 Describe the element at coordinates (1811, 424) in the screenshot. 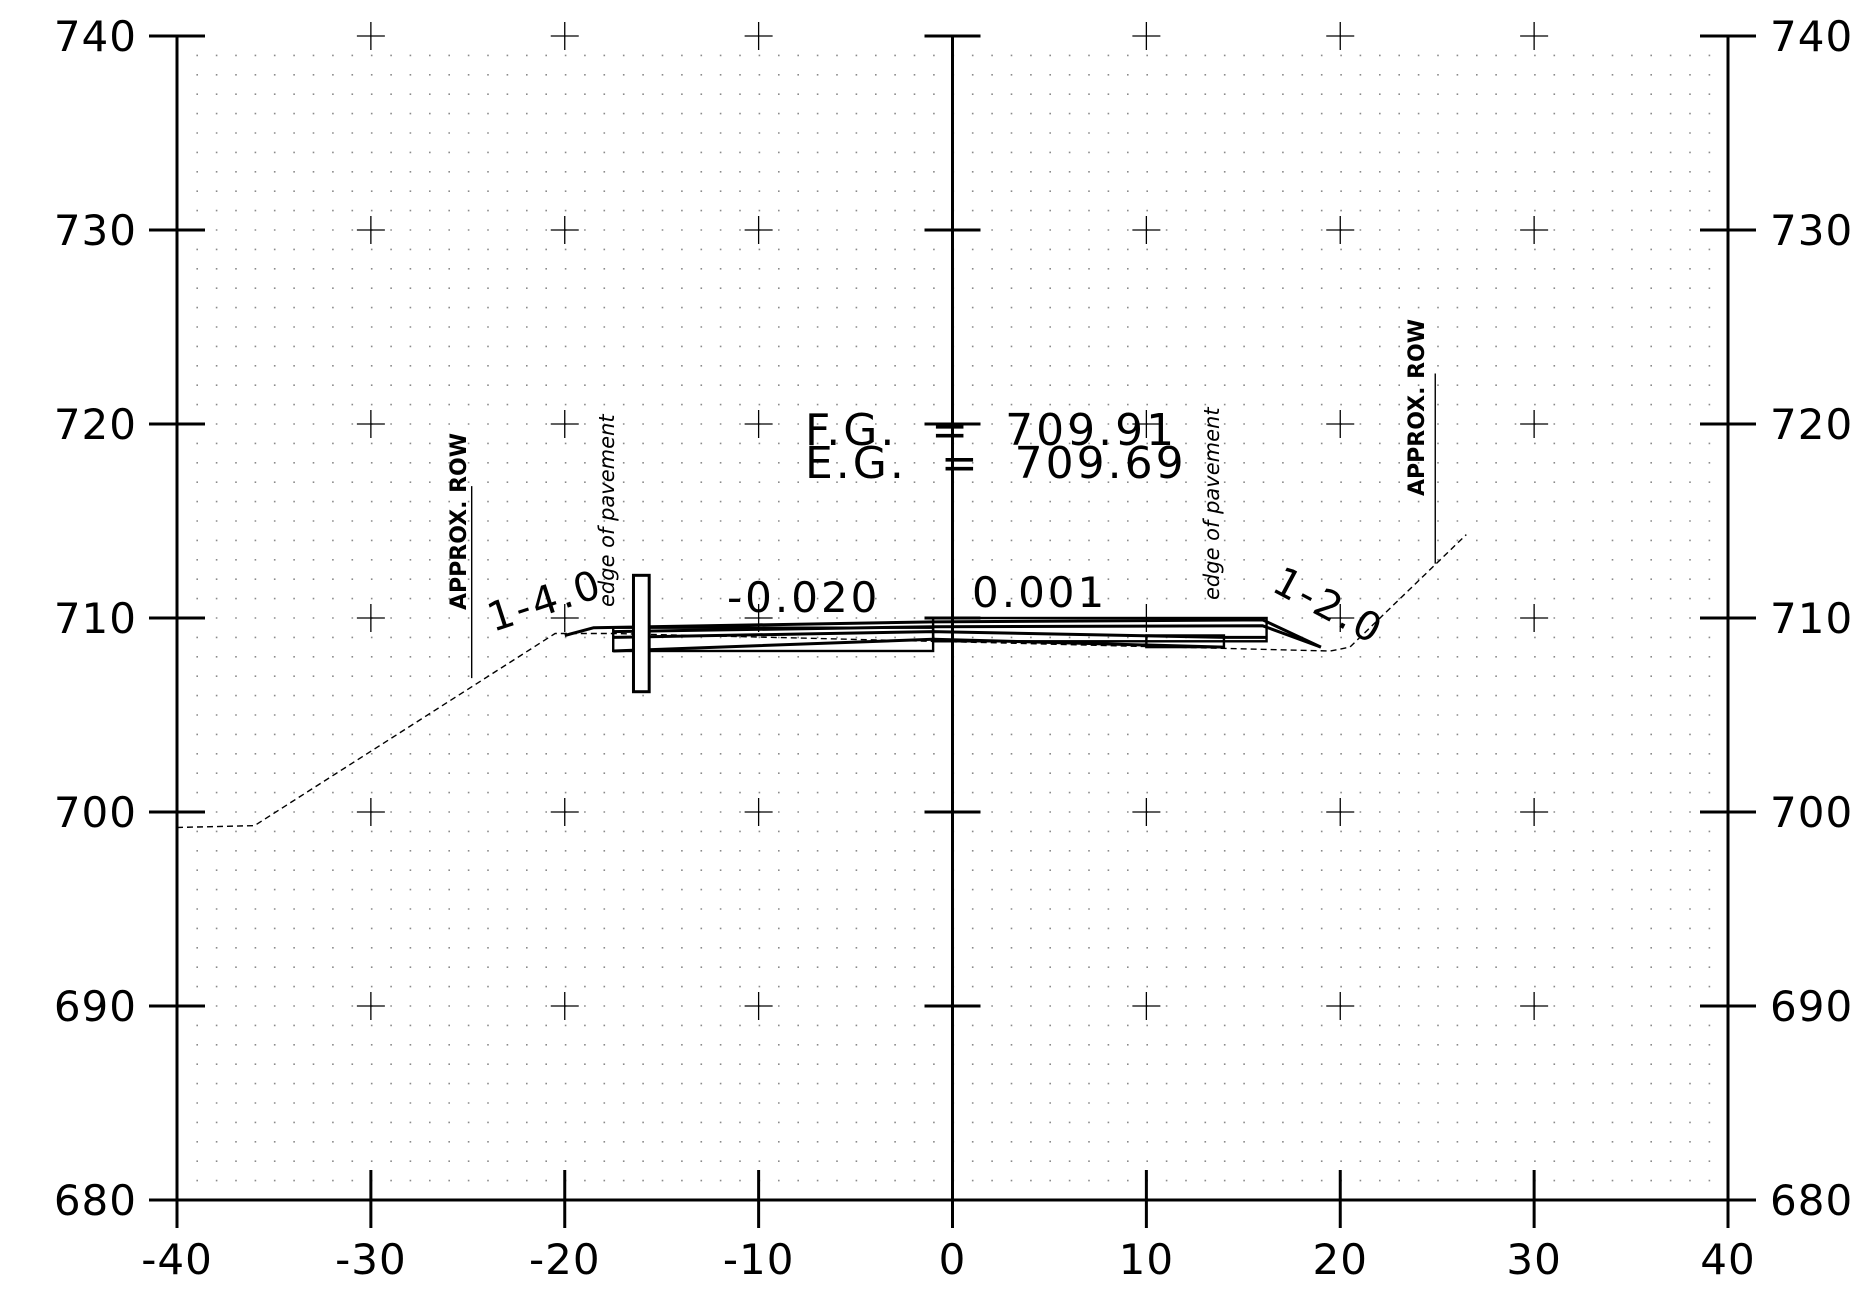

I see `y-tick-label-right: 720` at that location.